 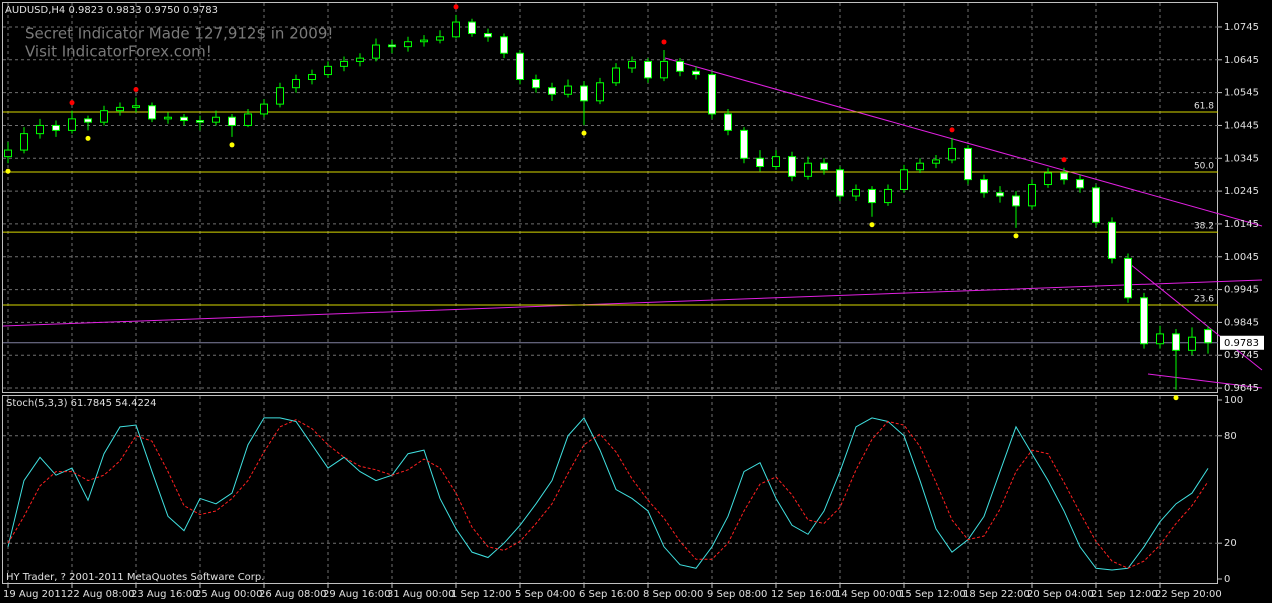 I want to click on y-tick-label: 0.9845, so click(x=1241, y=322).